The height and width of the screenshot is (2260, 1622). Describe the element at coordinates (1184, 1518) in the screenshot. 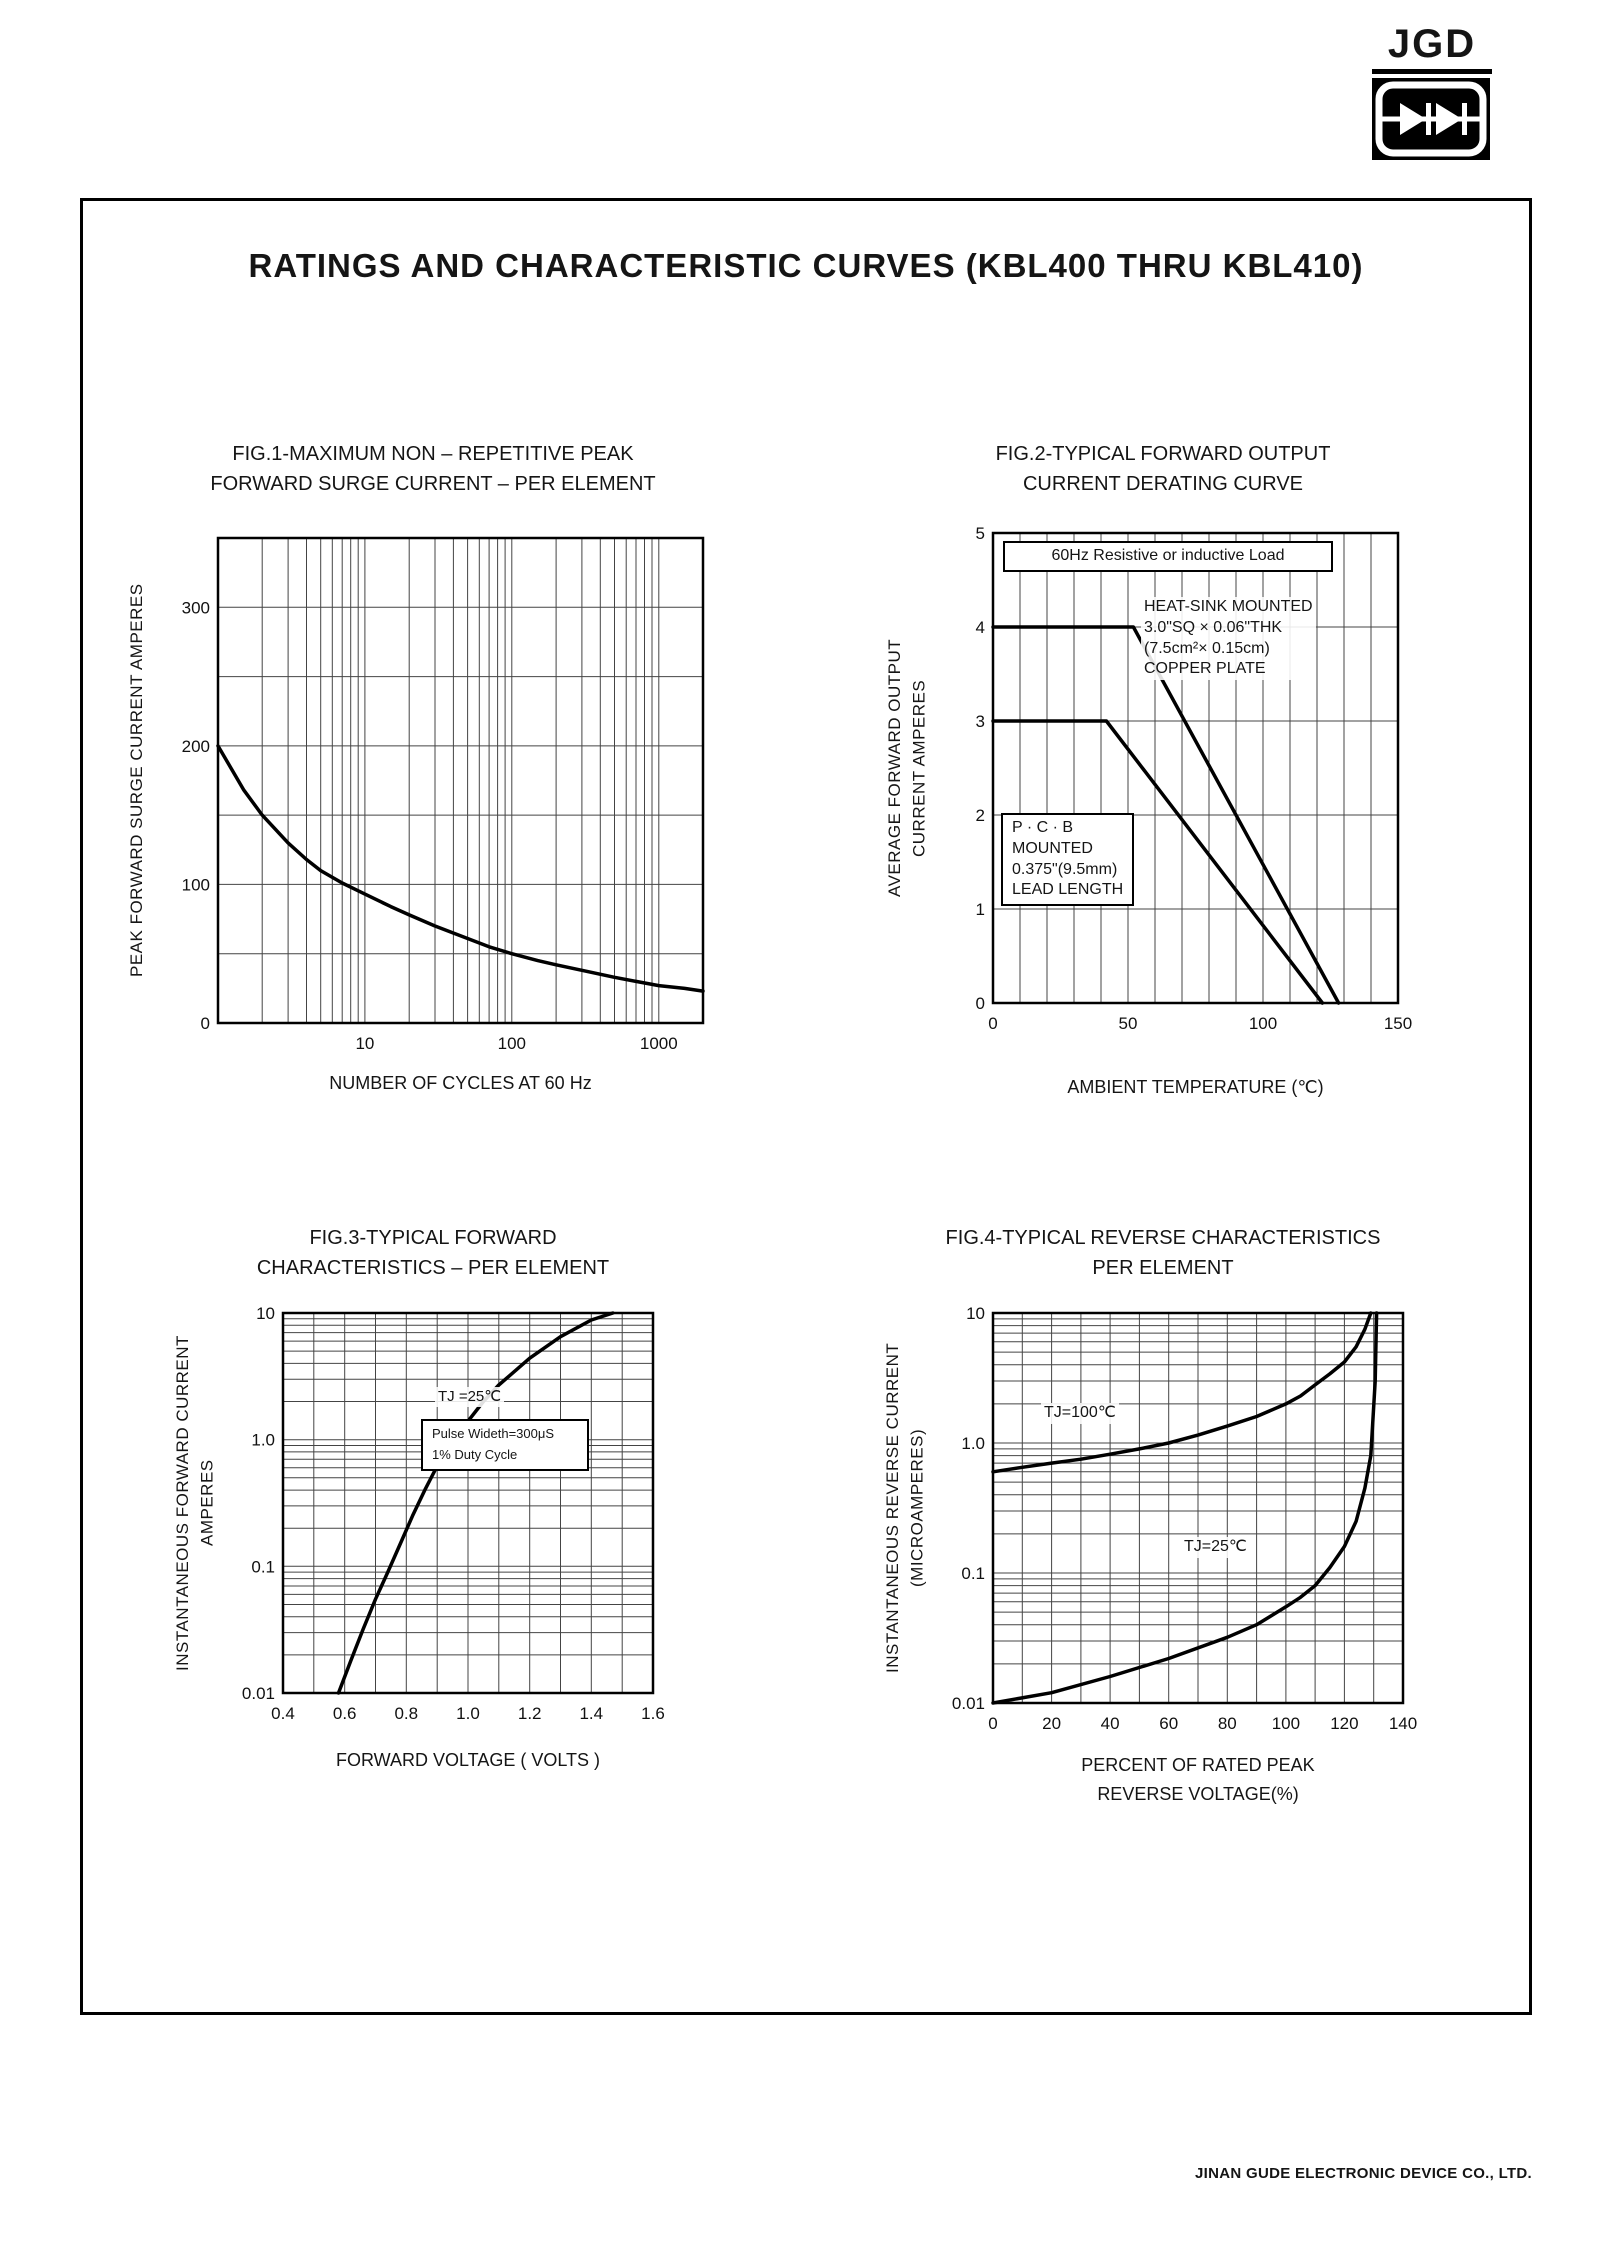

I see `fig4-plot: 0 20 40 60 80 100 120 140 0.01 0.1 1.0 10` at that location.